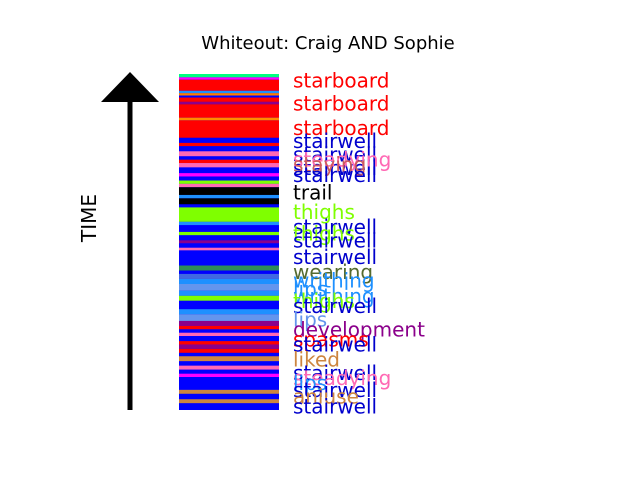  What do you see at coordinates (316, 360) in the screenshot?
I see `event-label: liked` at bounding box center [316, 360].